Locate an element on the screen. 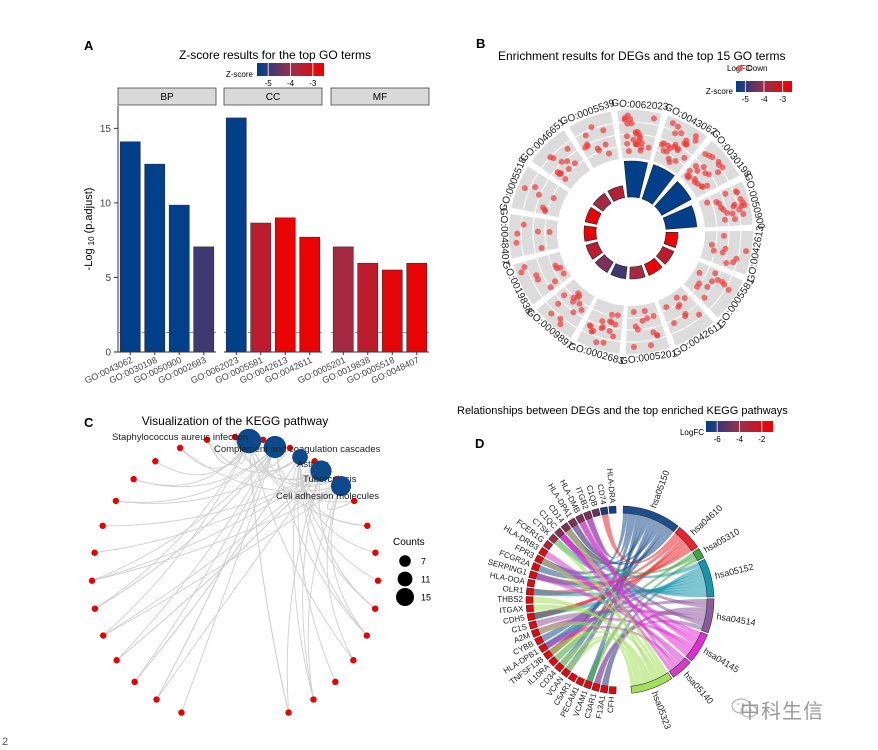 Image resolution: width=878 pixels, height=750 pixels. gene-label: OLR1 is located at coordinates (513, 589).